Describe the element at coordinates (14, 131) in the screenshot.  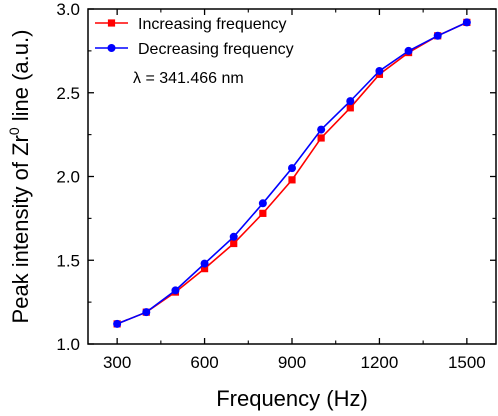
I see `y-axis-title-superscript: 0` at that location.